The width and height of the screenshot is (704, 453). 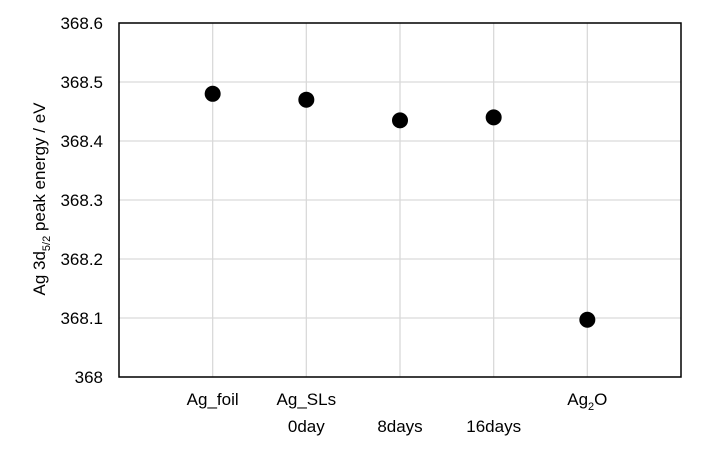 I want to click on y-tick-label: 368.2, so click(x=81, y=259).